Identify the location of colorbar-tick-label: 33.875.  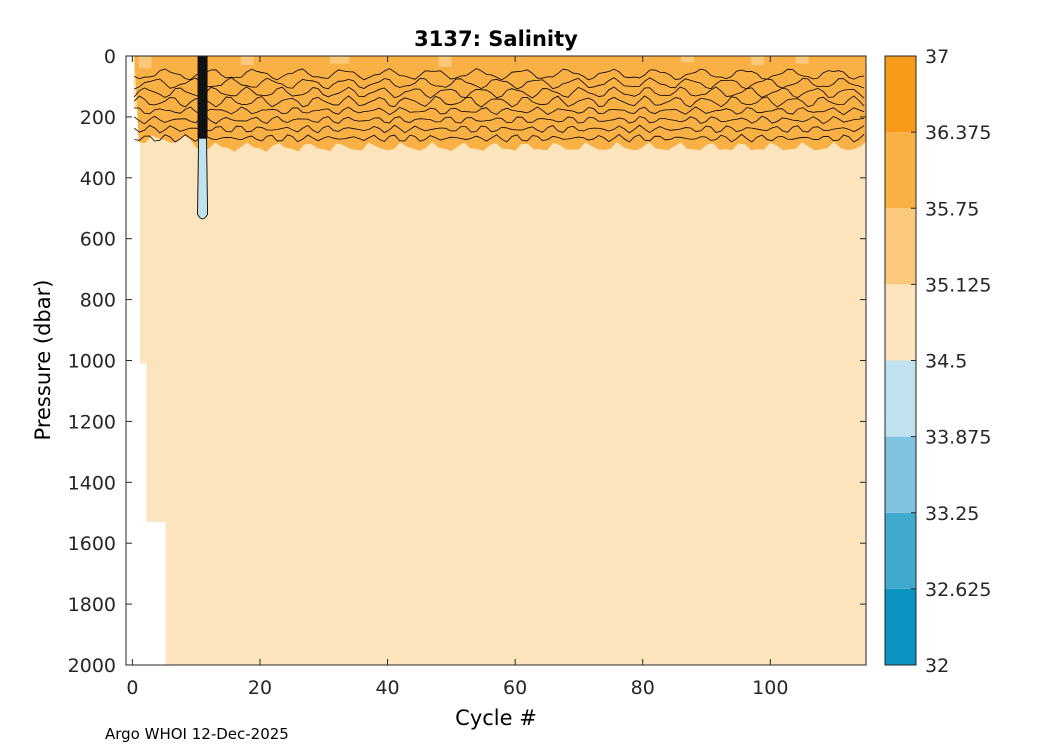
(958, 438).